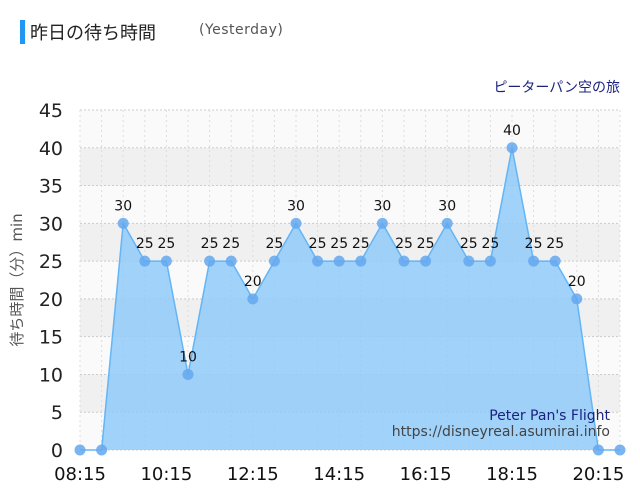 The height and width of the screenshot is (500, 640). Describe the element at coordinates (17, 279) in the screenshot. I see `y-axis-label: 待ち時間（分）min` at that location.